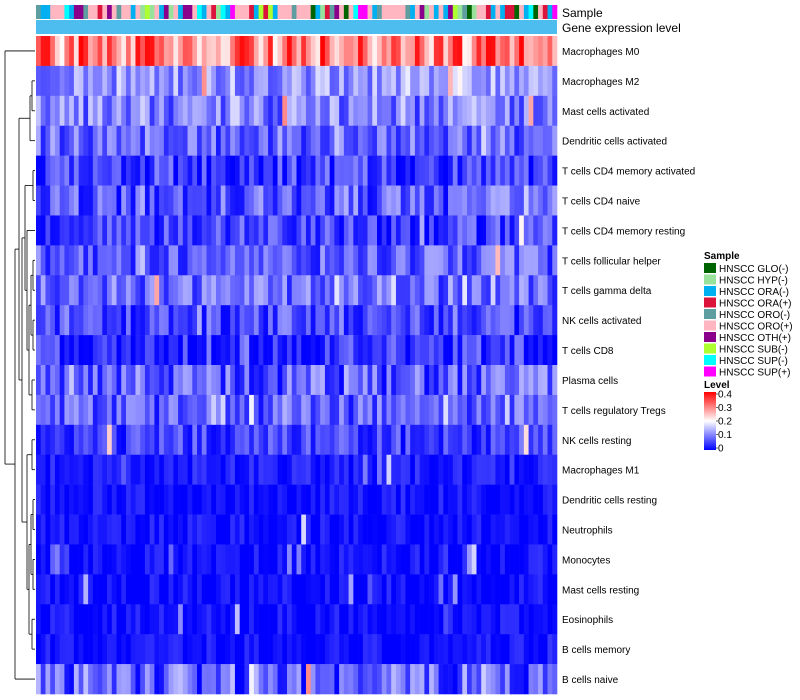 The width and height of the screenshot is (800, 700). What do you see at coordinates (755, 338) in the screenshot?
I see `sample-legend-label: HNSCC OTH(+)` at bounding box center [755, 338].